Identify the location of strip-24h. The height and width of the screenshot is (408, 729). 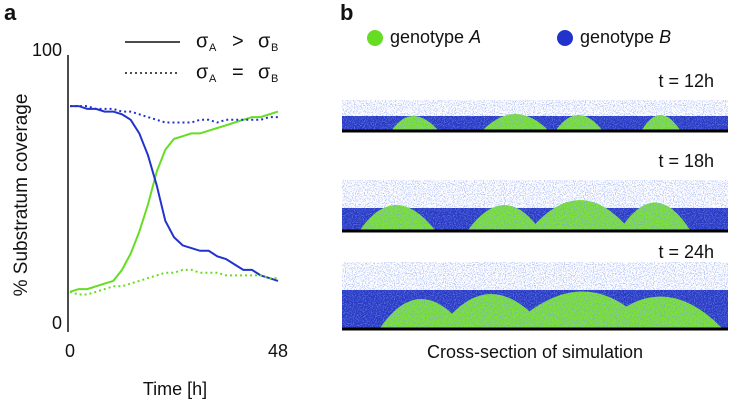
(535, 296).